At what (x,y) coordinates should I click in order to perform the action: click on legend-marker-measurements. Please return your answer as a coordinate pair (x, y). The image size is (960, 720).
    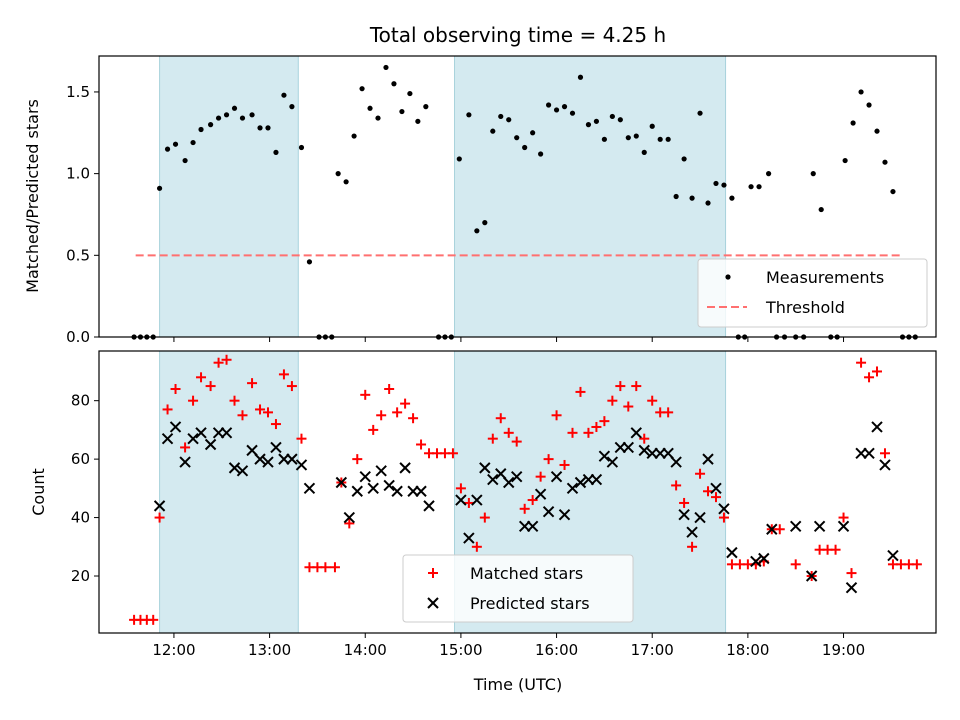
    Looking at the image, I should click on (728, 277).